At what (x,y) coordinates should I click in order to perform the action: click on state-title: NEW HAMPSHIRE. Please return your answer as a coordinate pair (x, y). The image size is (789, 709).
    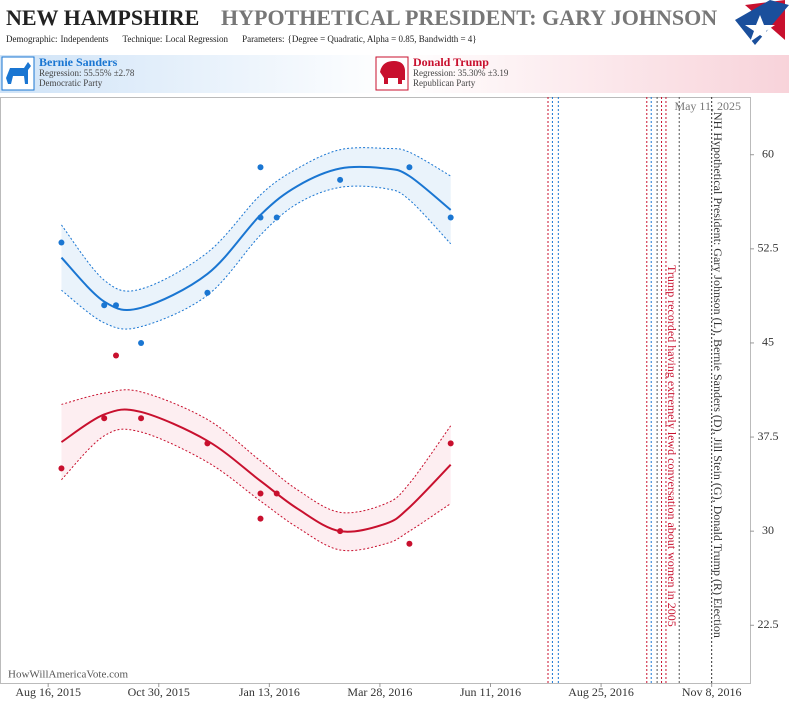
    Looking at the image, I should click on (102, 17).